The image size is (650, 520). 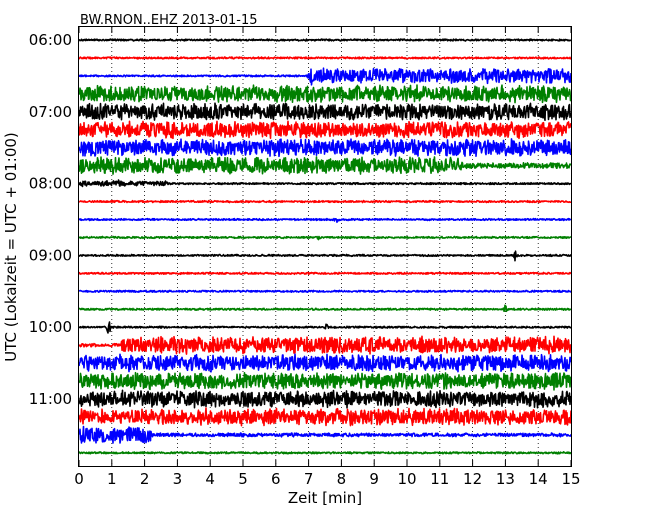 I want to click on x-tick-label: 13, so click(x=505, y=479).